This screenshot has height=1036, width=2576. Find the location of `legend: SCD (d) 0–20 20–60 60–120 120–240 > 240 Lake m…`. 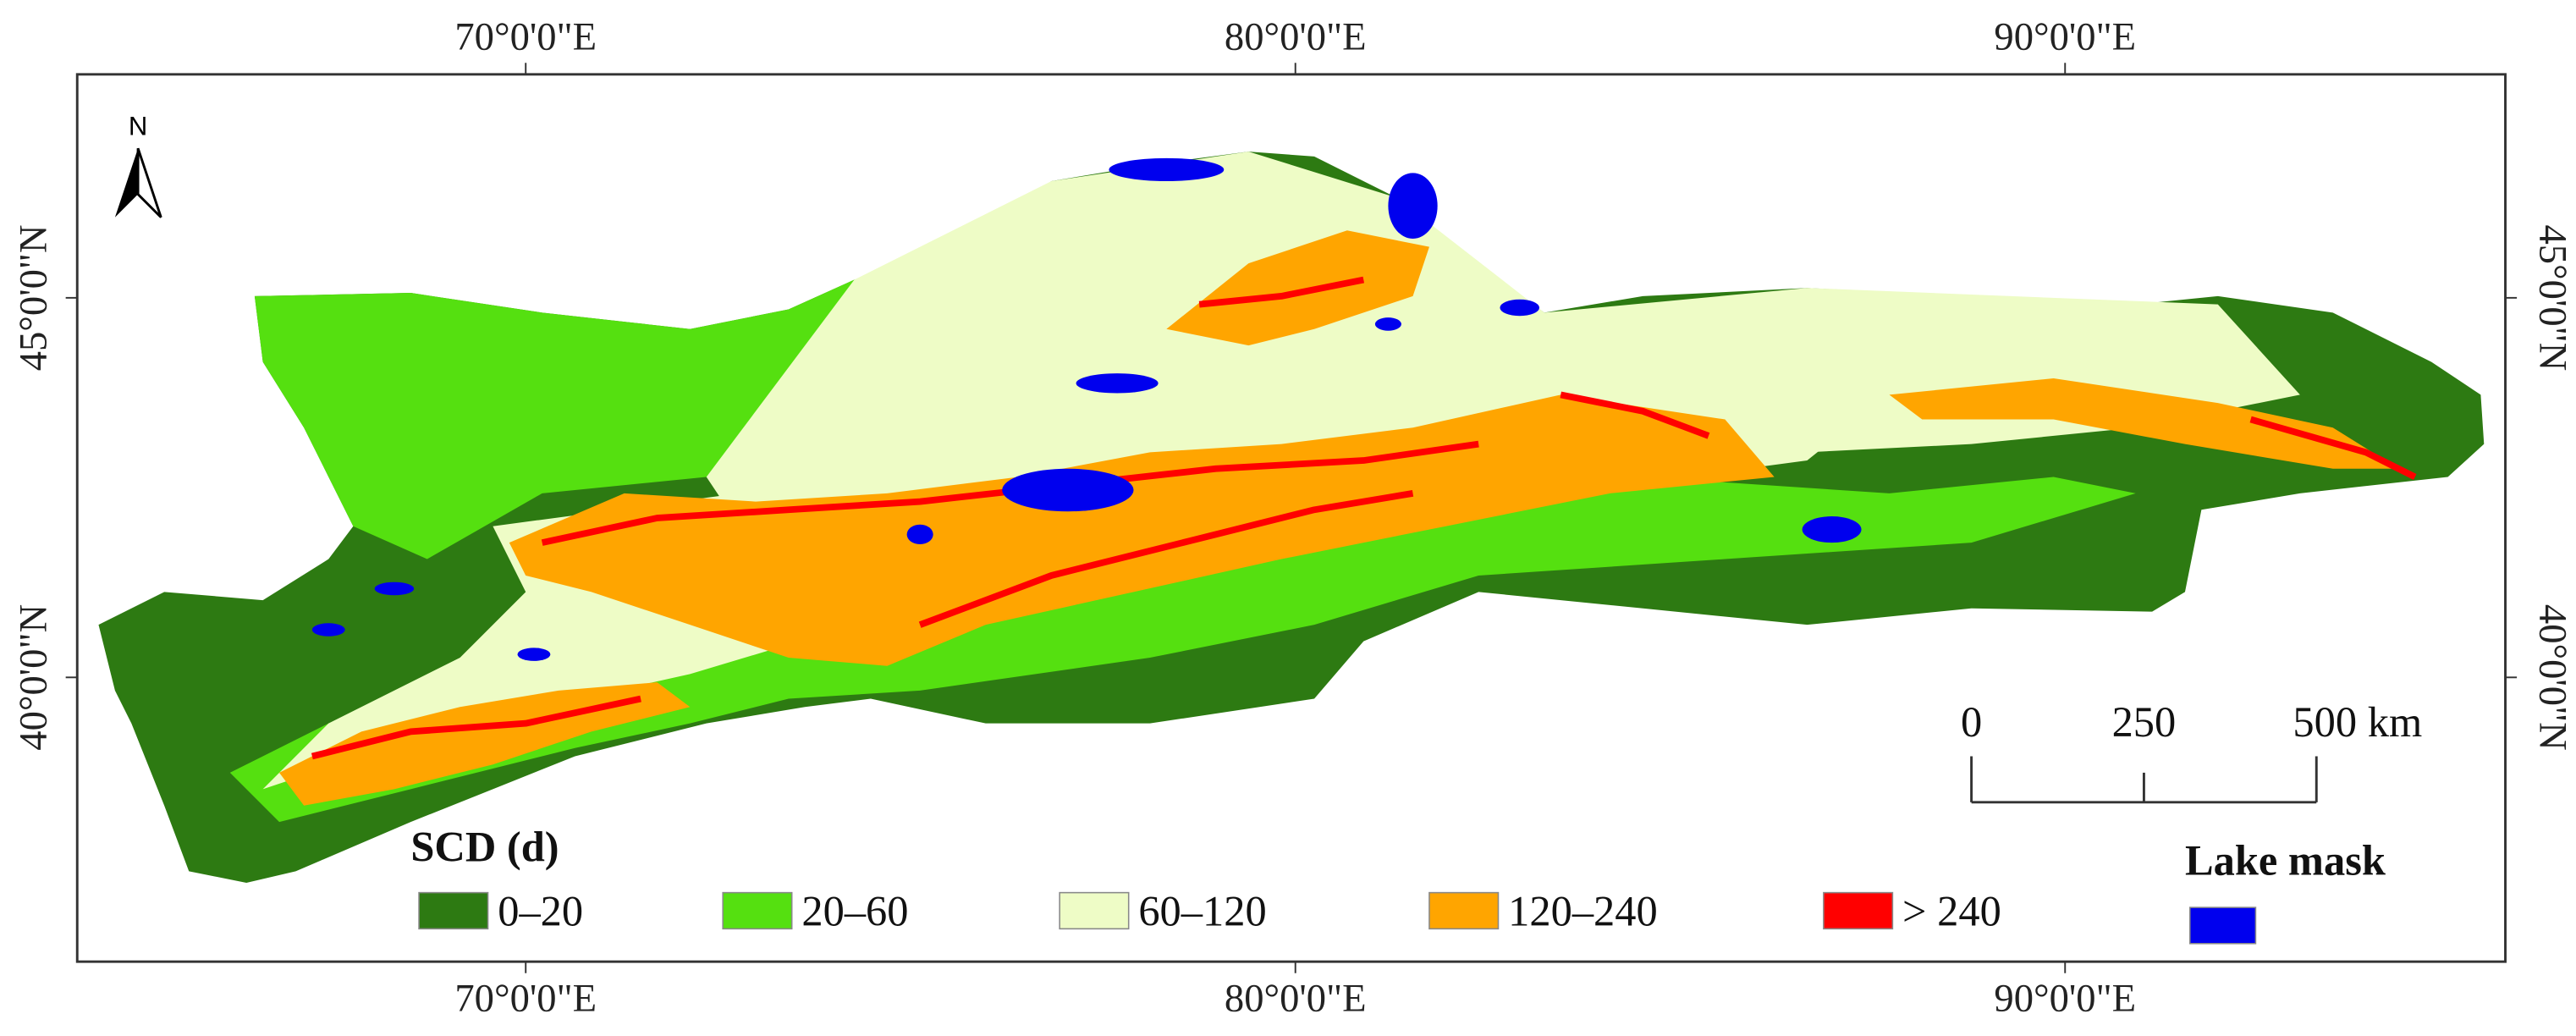

legend: SCD (d) 0–20 20–60 60–120 120–240 > 240 Lake m… is located at coordinates (1398, 885).